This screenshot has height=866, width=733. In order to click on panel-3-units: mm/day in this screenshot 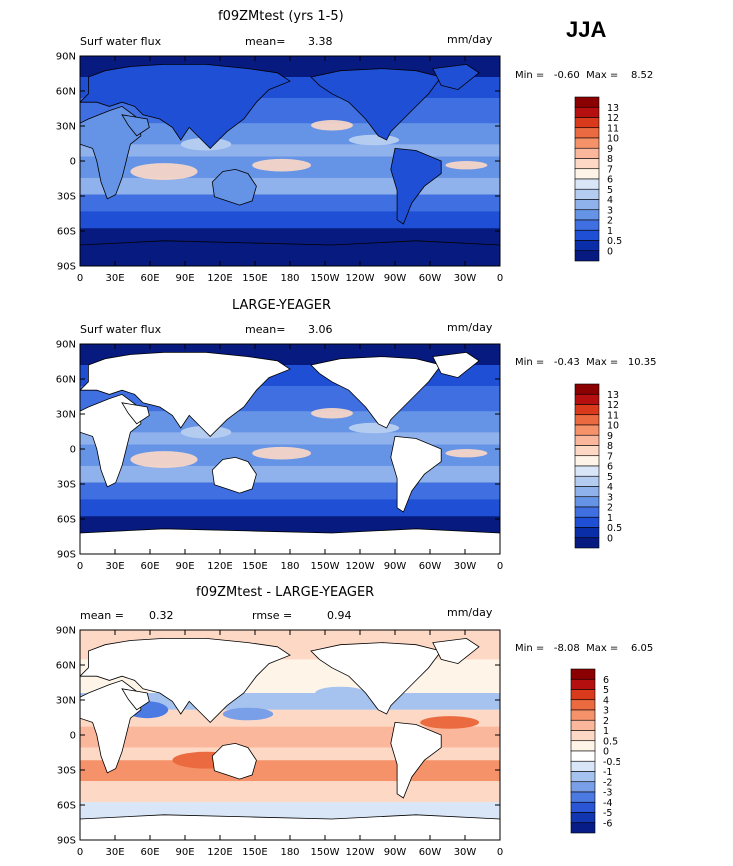, I will do `click(470, 612)`.